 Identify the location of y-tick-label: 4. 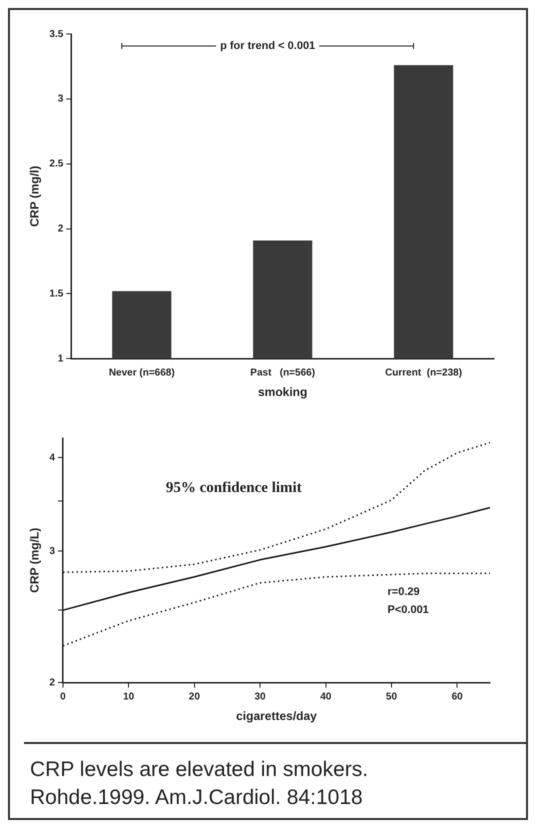
(52, 458).